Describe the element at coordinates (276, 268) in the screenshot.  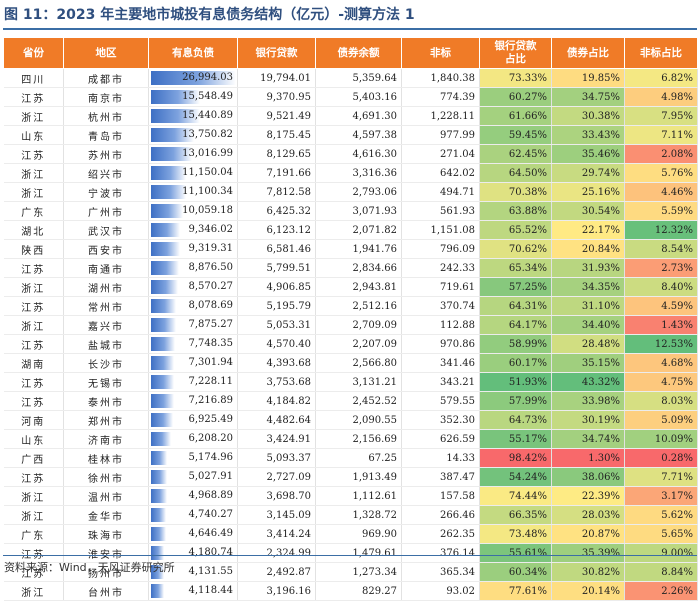
I see `bank-loans-cell: 5,799.51` at that location.